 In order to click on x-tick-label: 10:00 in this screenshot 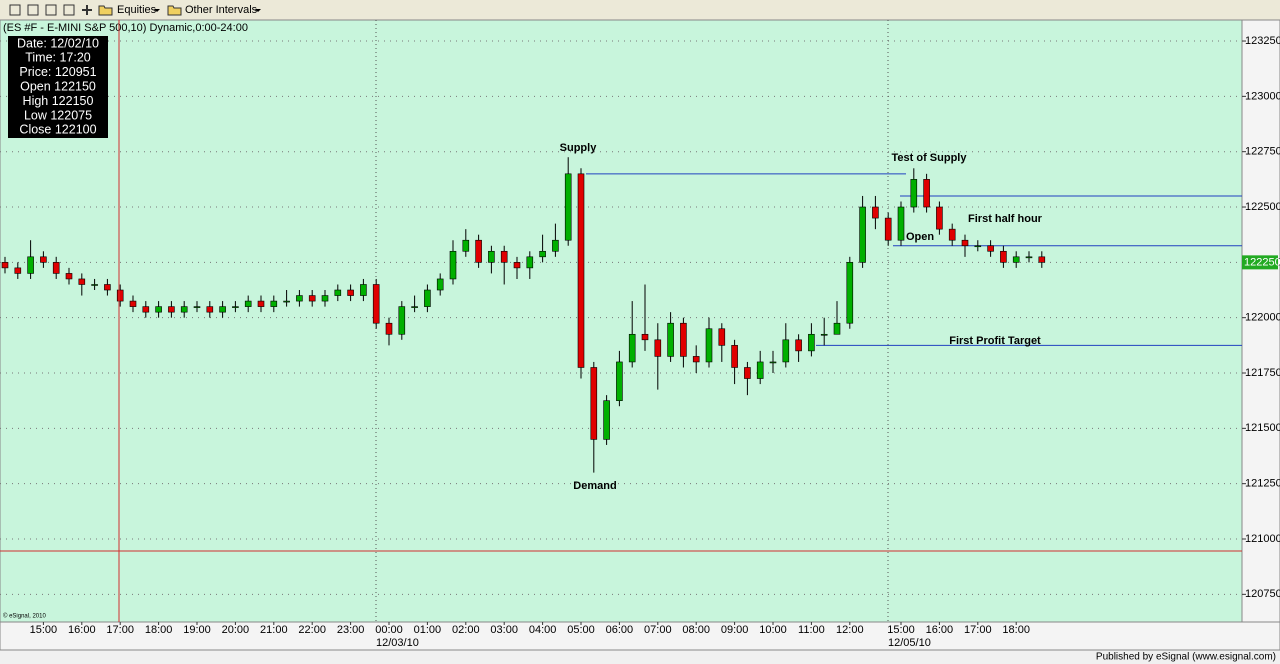, I will do `click(773, 630)`.